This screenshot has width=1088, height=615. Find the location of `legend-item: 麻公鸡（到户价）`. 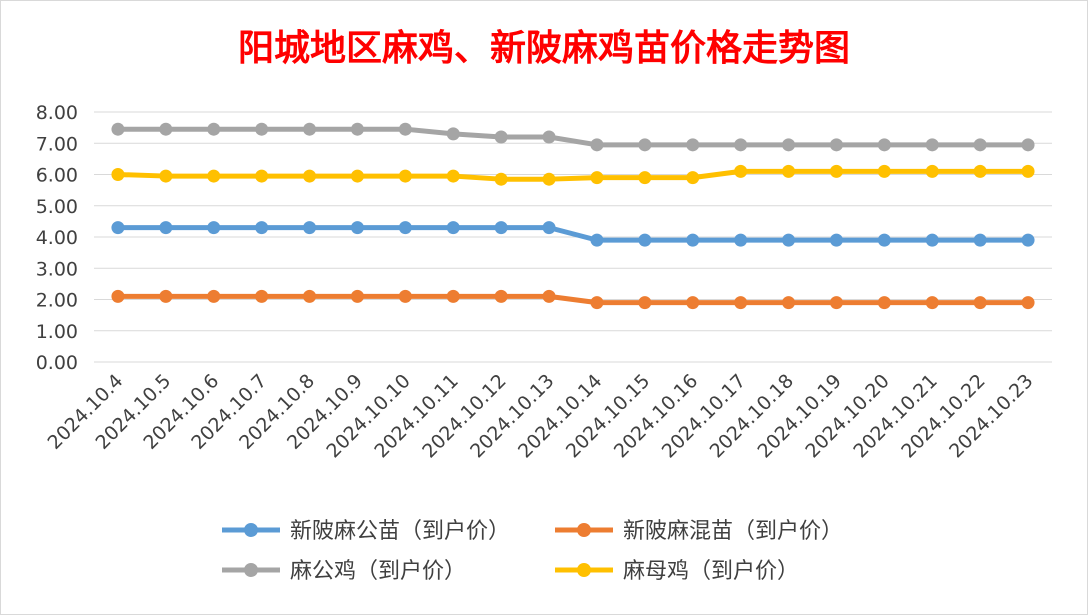

legend-item: 麻公鸡（到户价） is located at coordinates (344, 571).